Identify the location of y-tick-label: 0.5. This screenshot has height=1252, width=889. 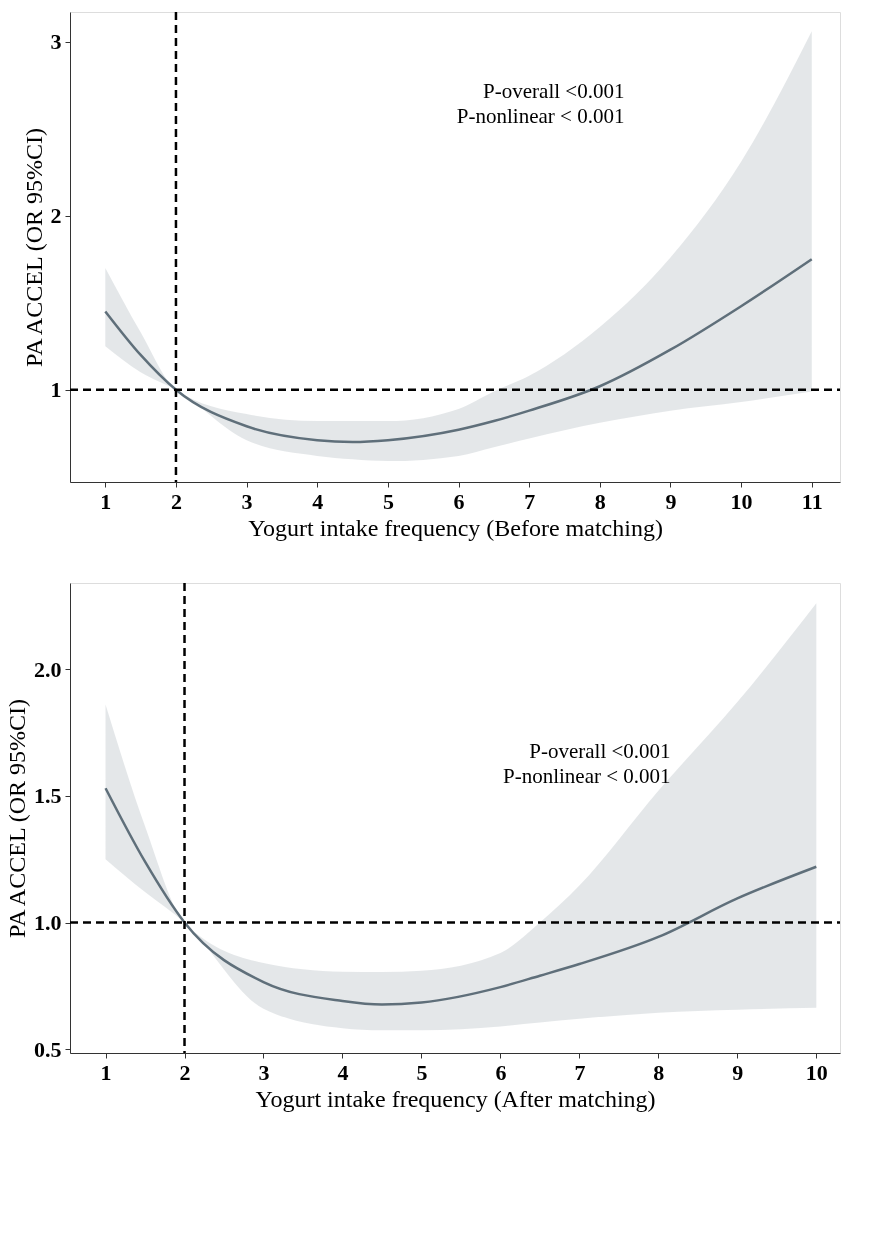
(48, 1049).